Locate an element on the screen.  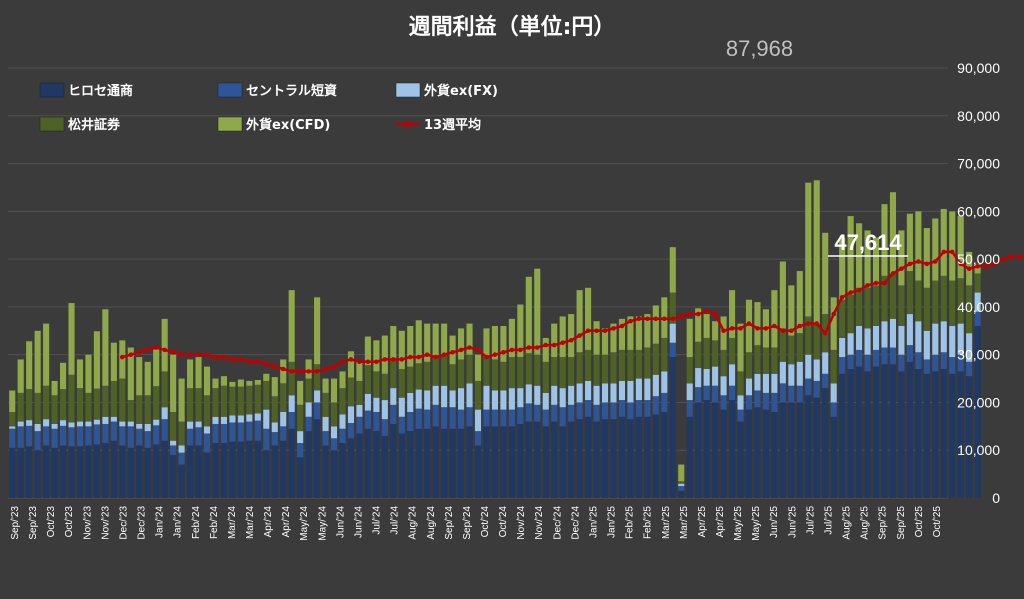
x-tick-label: Oct/'25 is located at coordinates (919, 522).